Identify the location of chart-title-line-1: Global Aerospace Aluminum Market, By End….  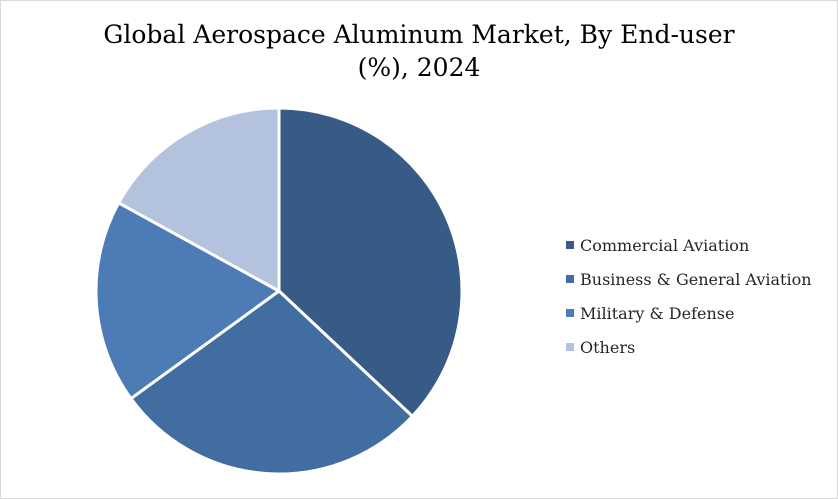
(419, 34).